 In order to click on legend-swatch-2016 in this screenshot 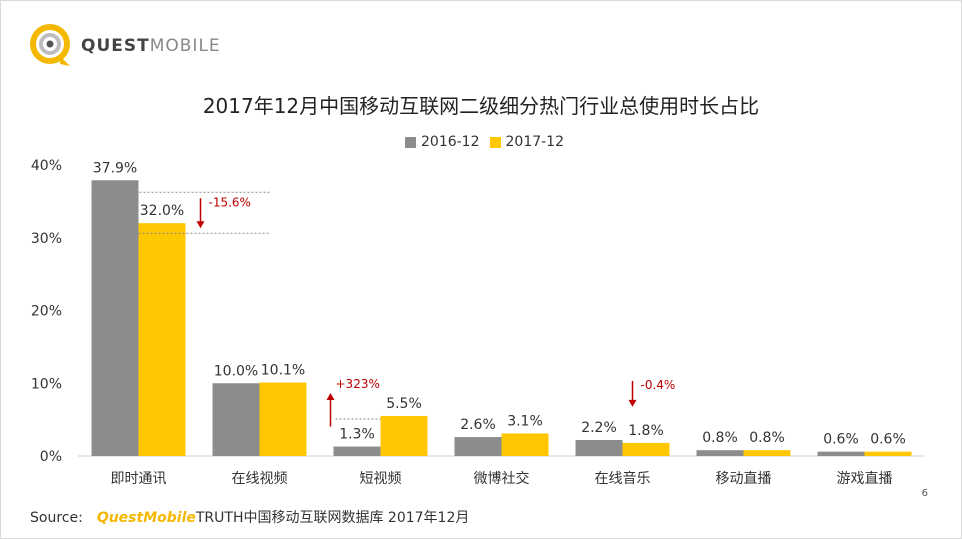, I will do `click(410, 142)`.